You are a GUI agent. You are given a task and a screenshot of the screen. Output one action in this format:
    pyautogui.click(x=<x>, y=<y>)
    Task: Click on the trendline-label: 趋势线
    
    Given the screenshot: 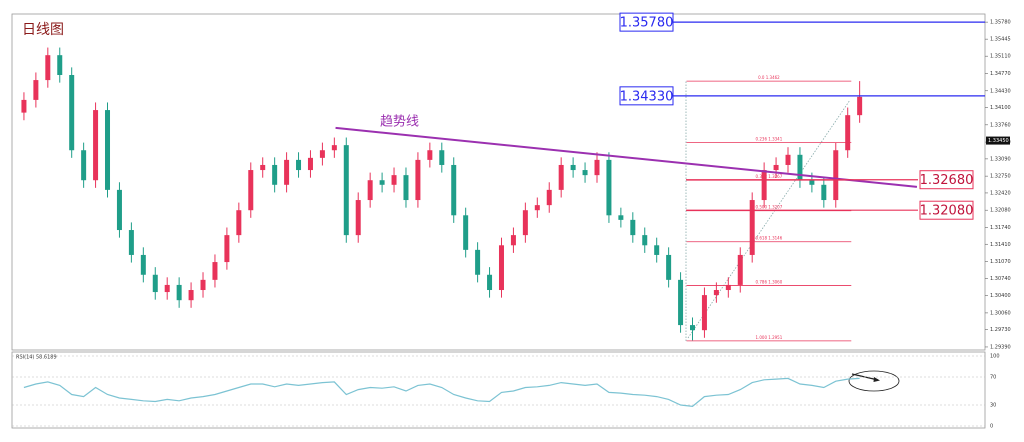 What is the action you would take?
    pyautogui.click(x=399, y=121)
    